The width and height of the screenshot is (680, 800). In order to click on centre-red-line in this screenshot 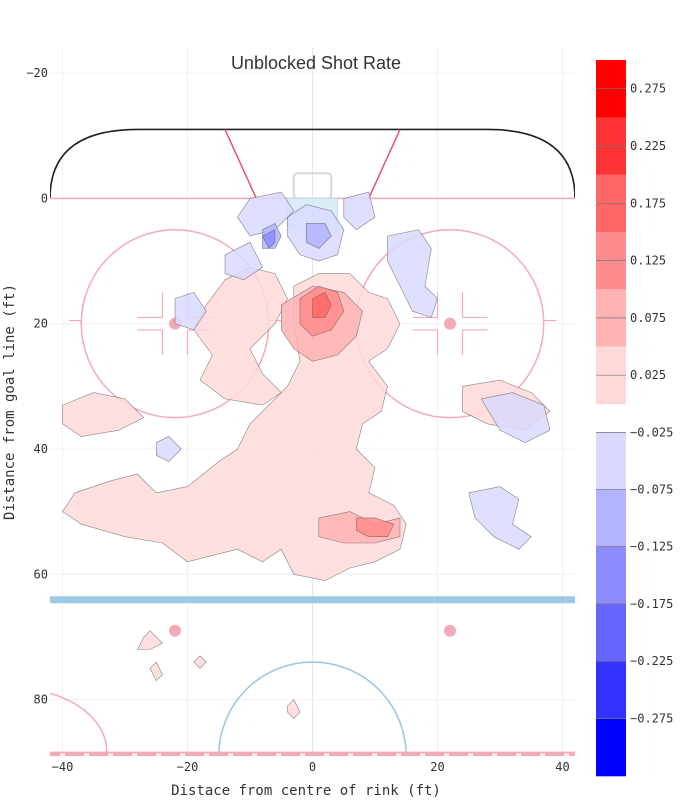, I will do `click(312, 753)`.